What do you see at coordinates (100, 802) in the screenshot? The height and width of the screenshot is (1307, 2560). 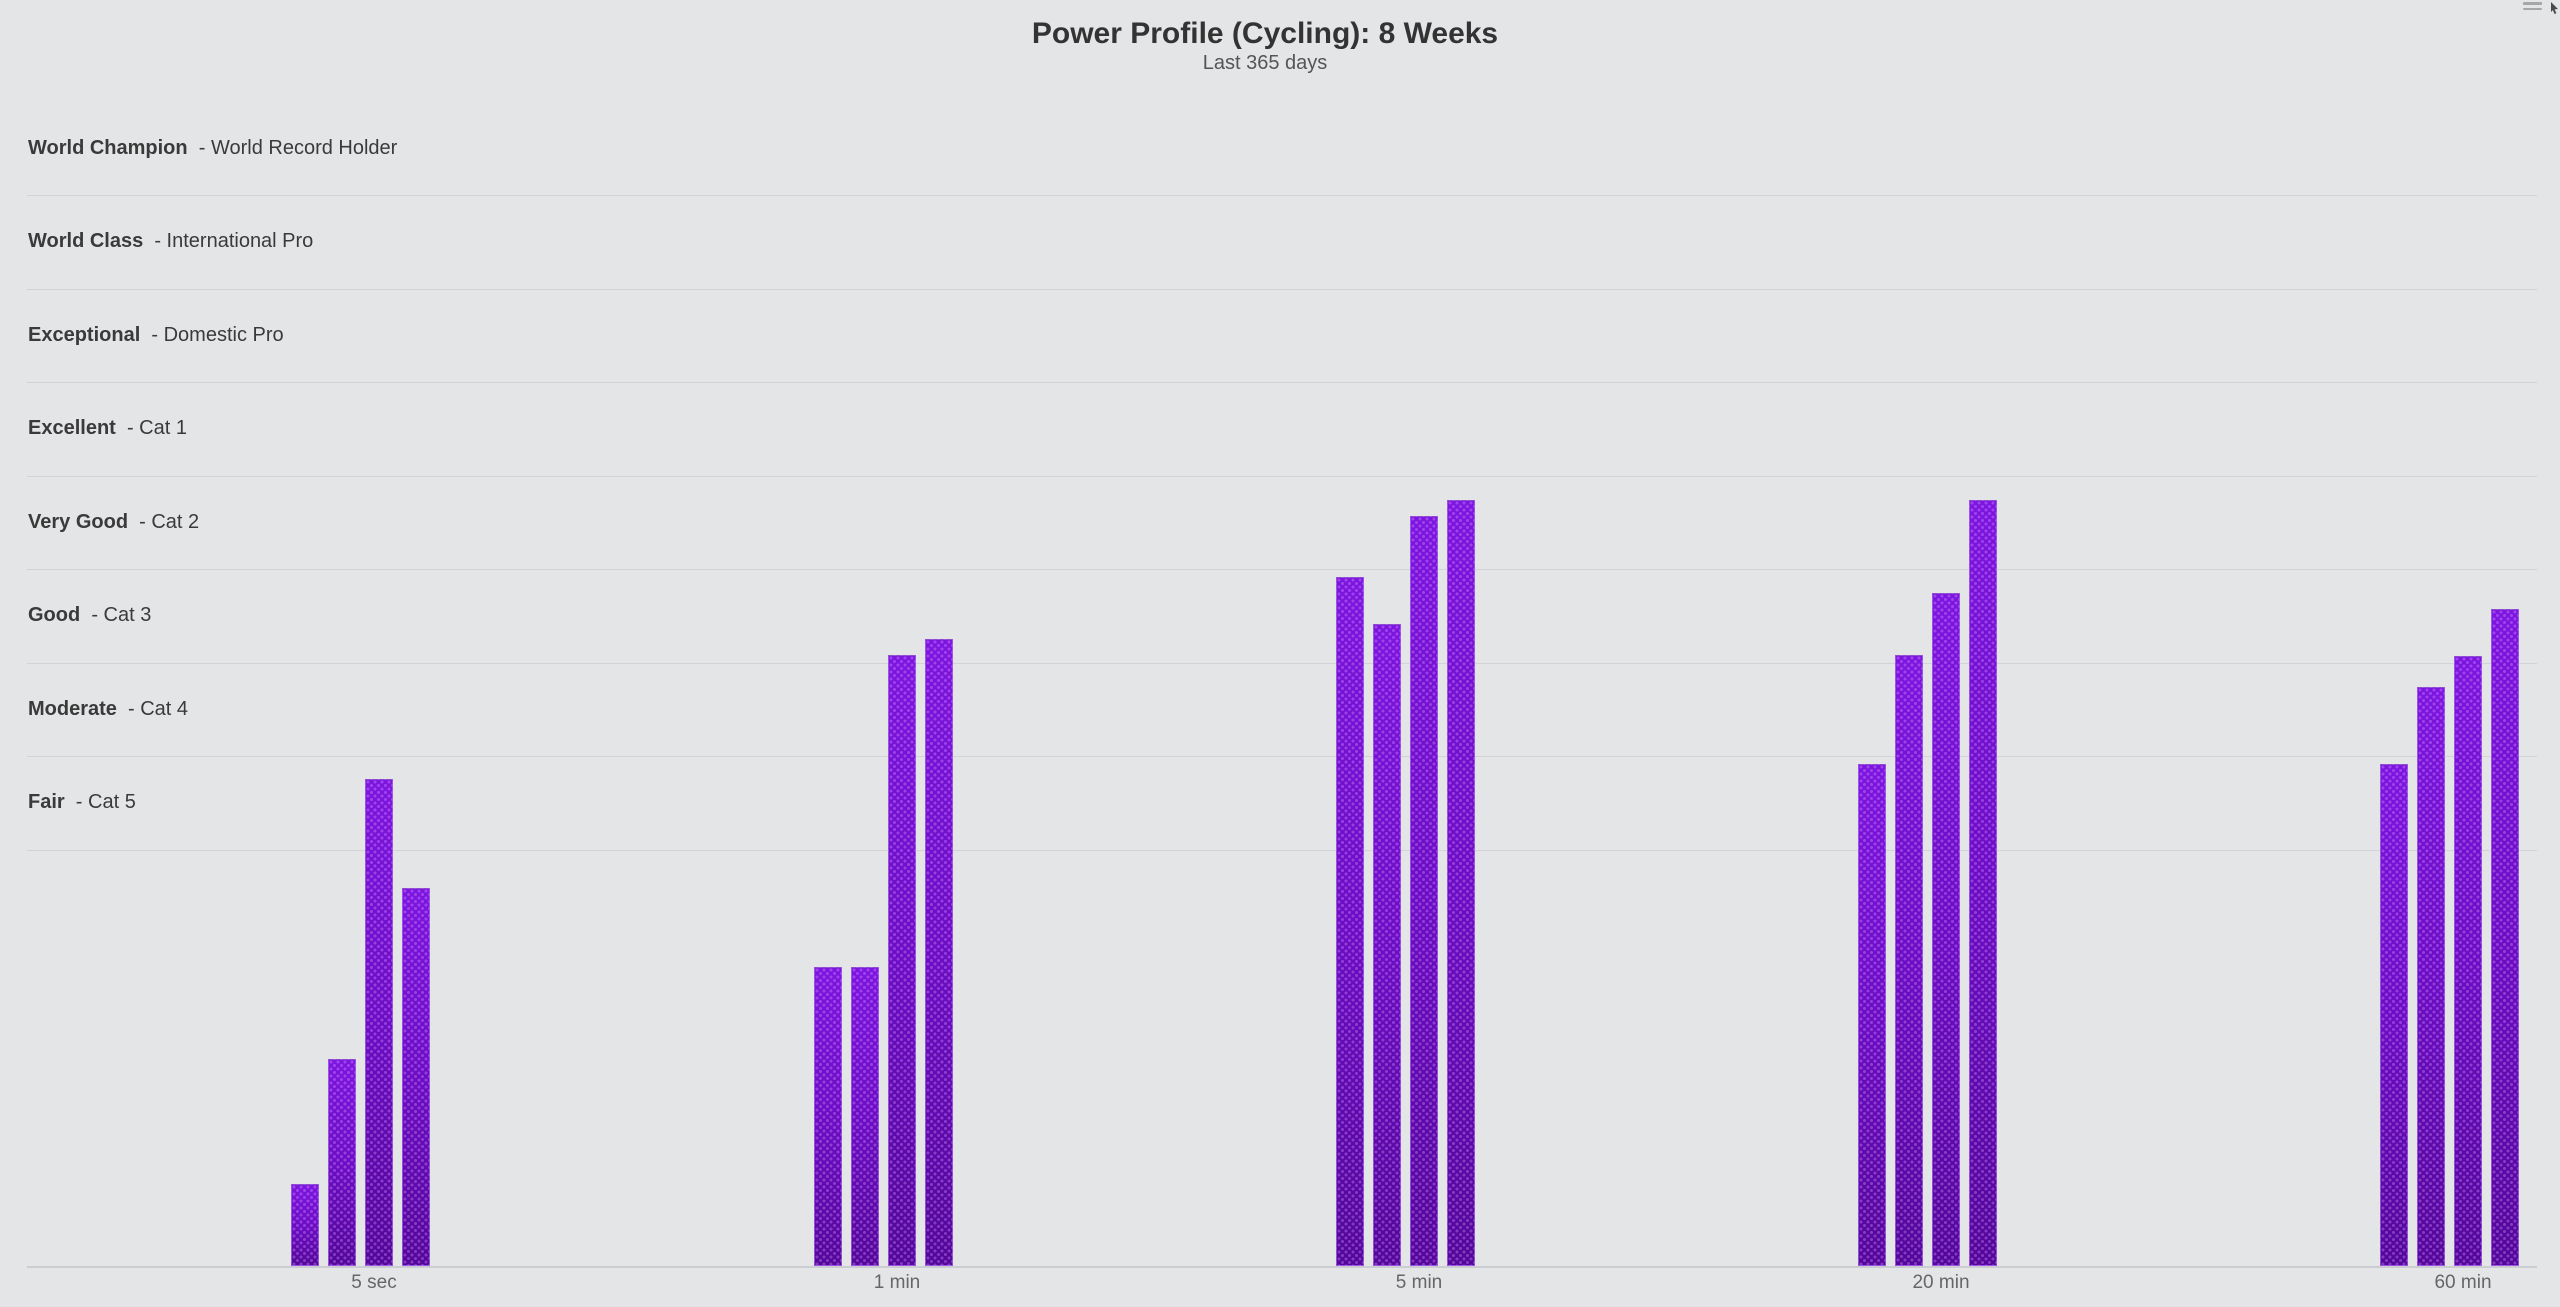 I see `band-label-description: - Cat 5` at bounding box center [100, 802].